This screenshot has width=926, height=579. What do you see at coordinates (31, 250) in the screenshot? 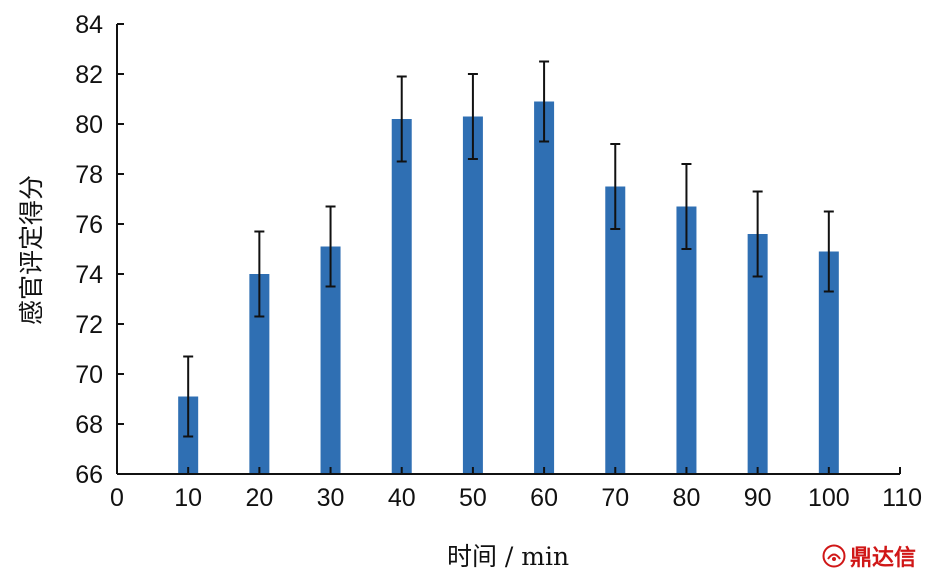
I see `y-axis-title: 感官评定得分` at bounding box center [31, 250].